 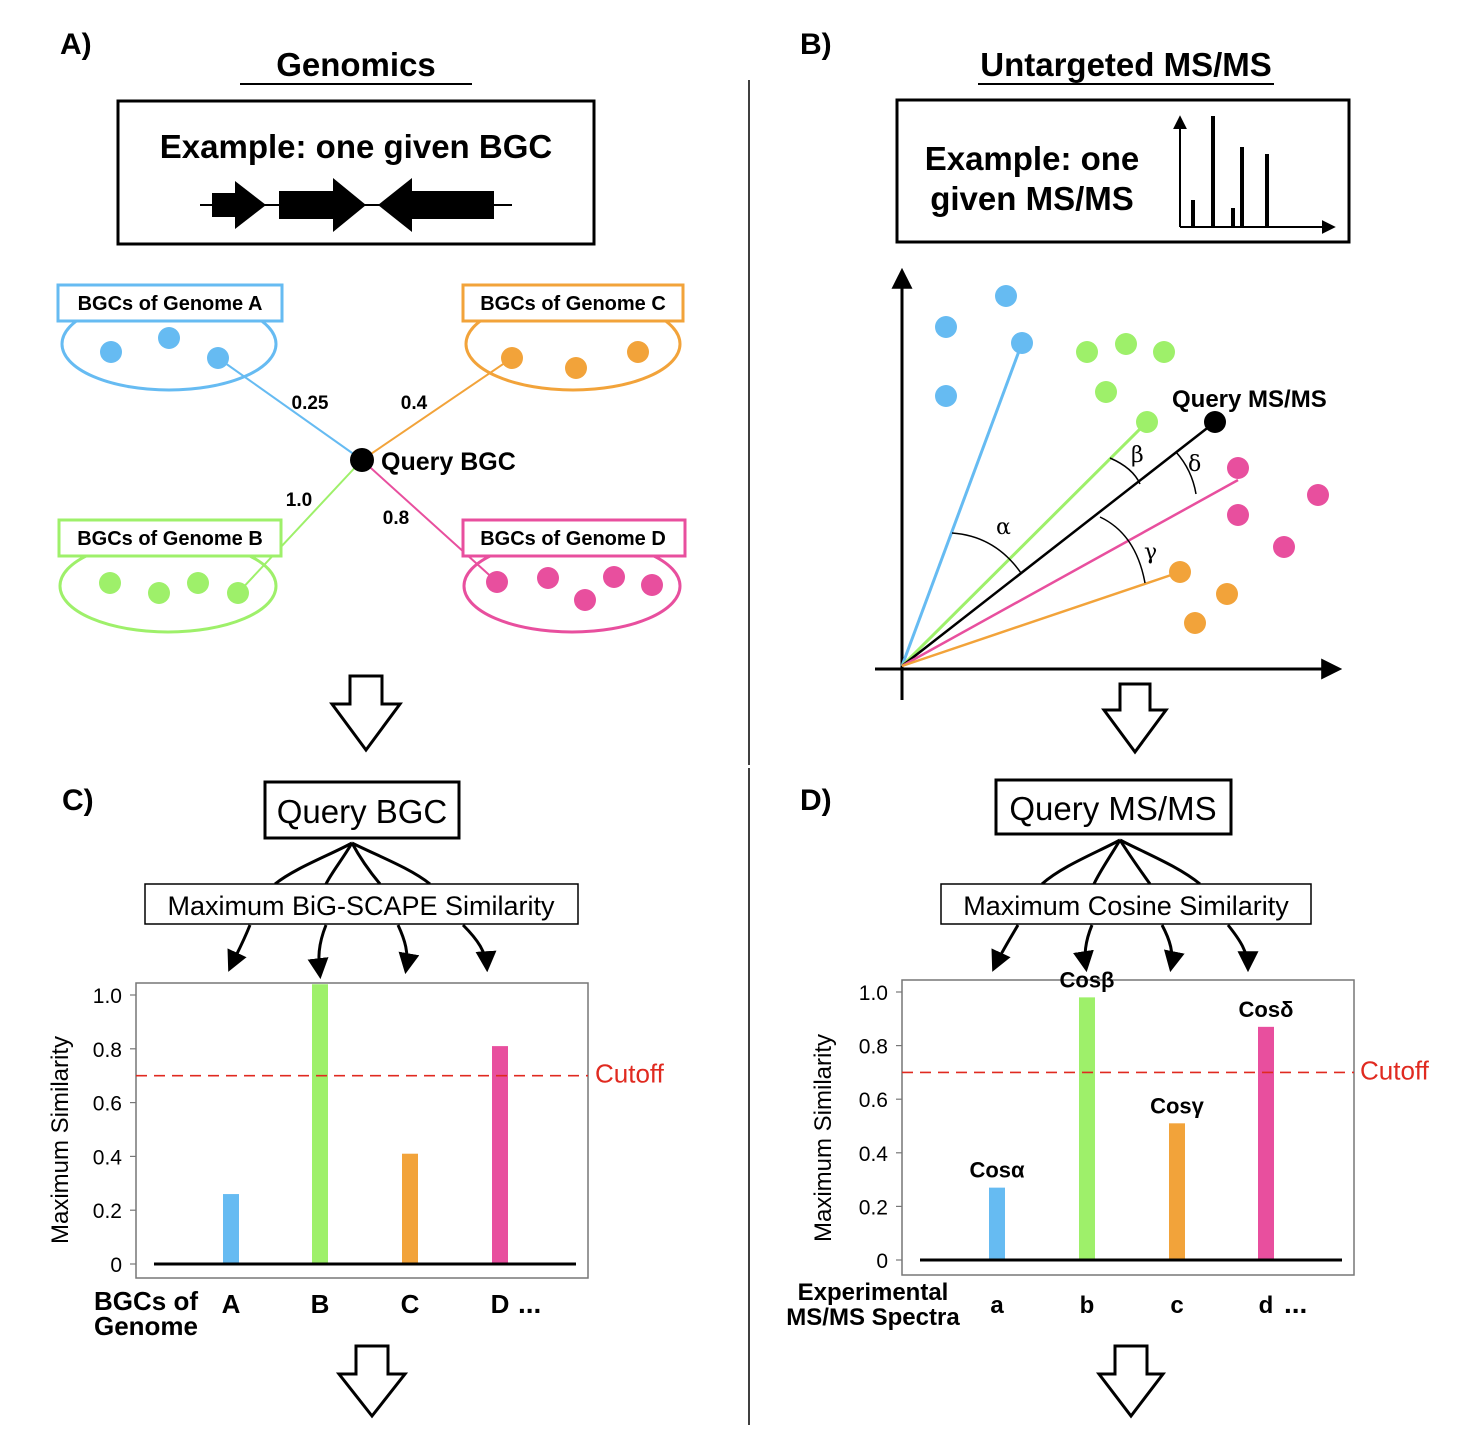 I want to click on cosine-method-box, so click(x=1126, y=904).